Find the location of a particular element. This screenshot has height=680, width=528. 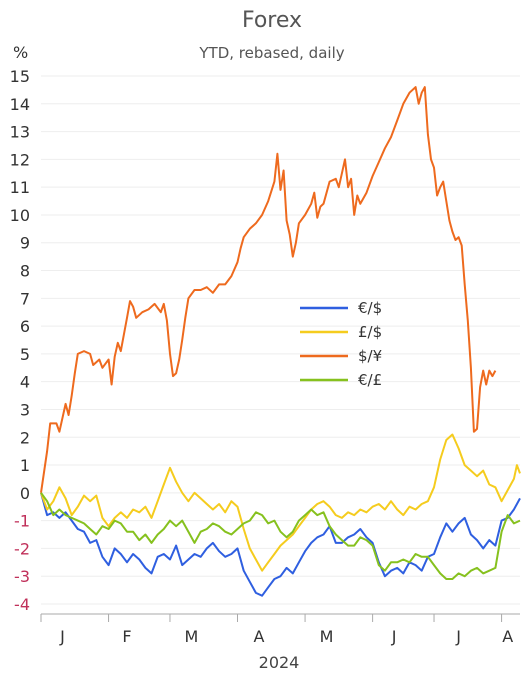

y-tick-label: -2 is located at coordinates (22, 548).